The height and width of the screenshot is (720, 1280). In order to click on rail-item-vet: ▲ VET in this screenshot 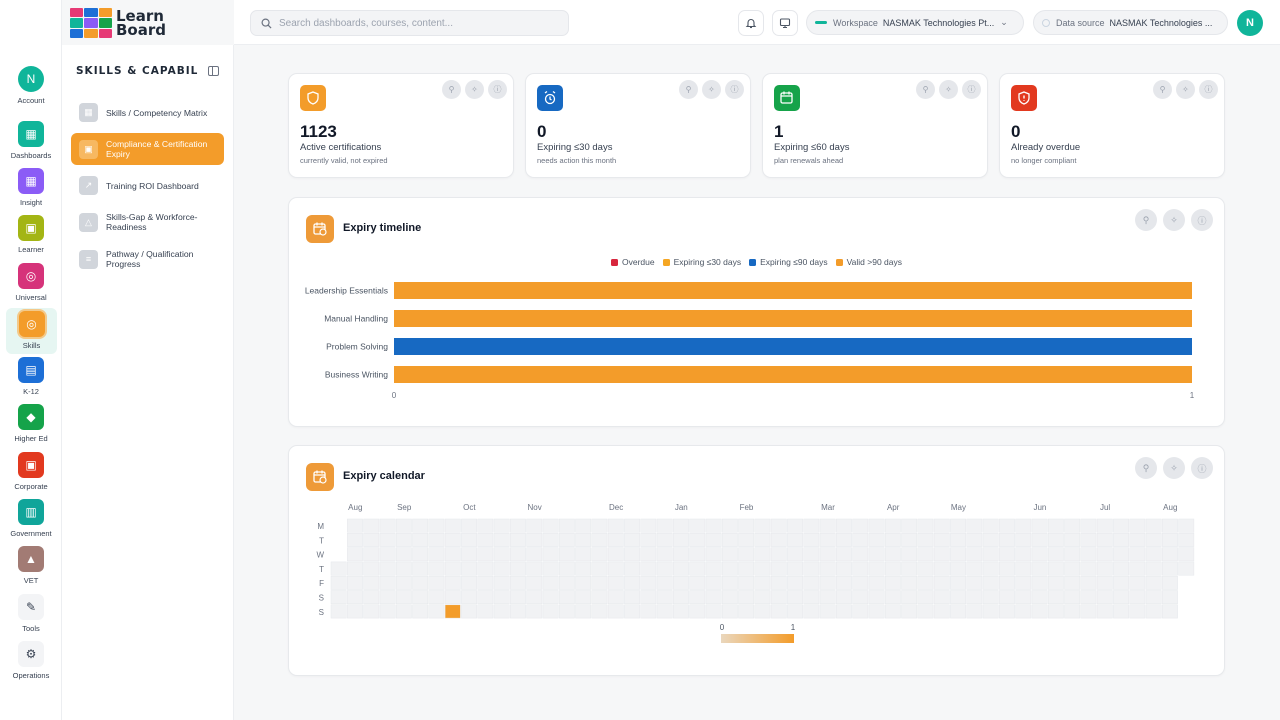, I will do `click(31, 565)`.